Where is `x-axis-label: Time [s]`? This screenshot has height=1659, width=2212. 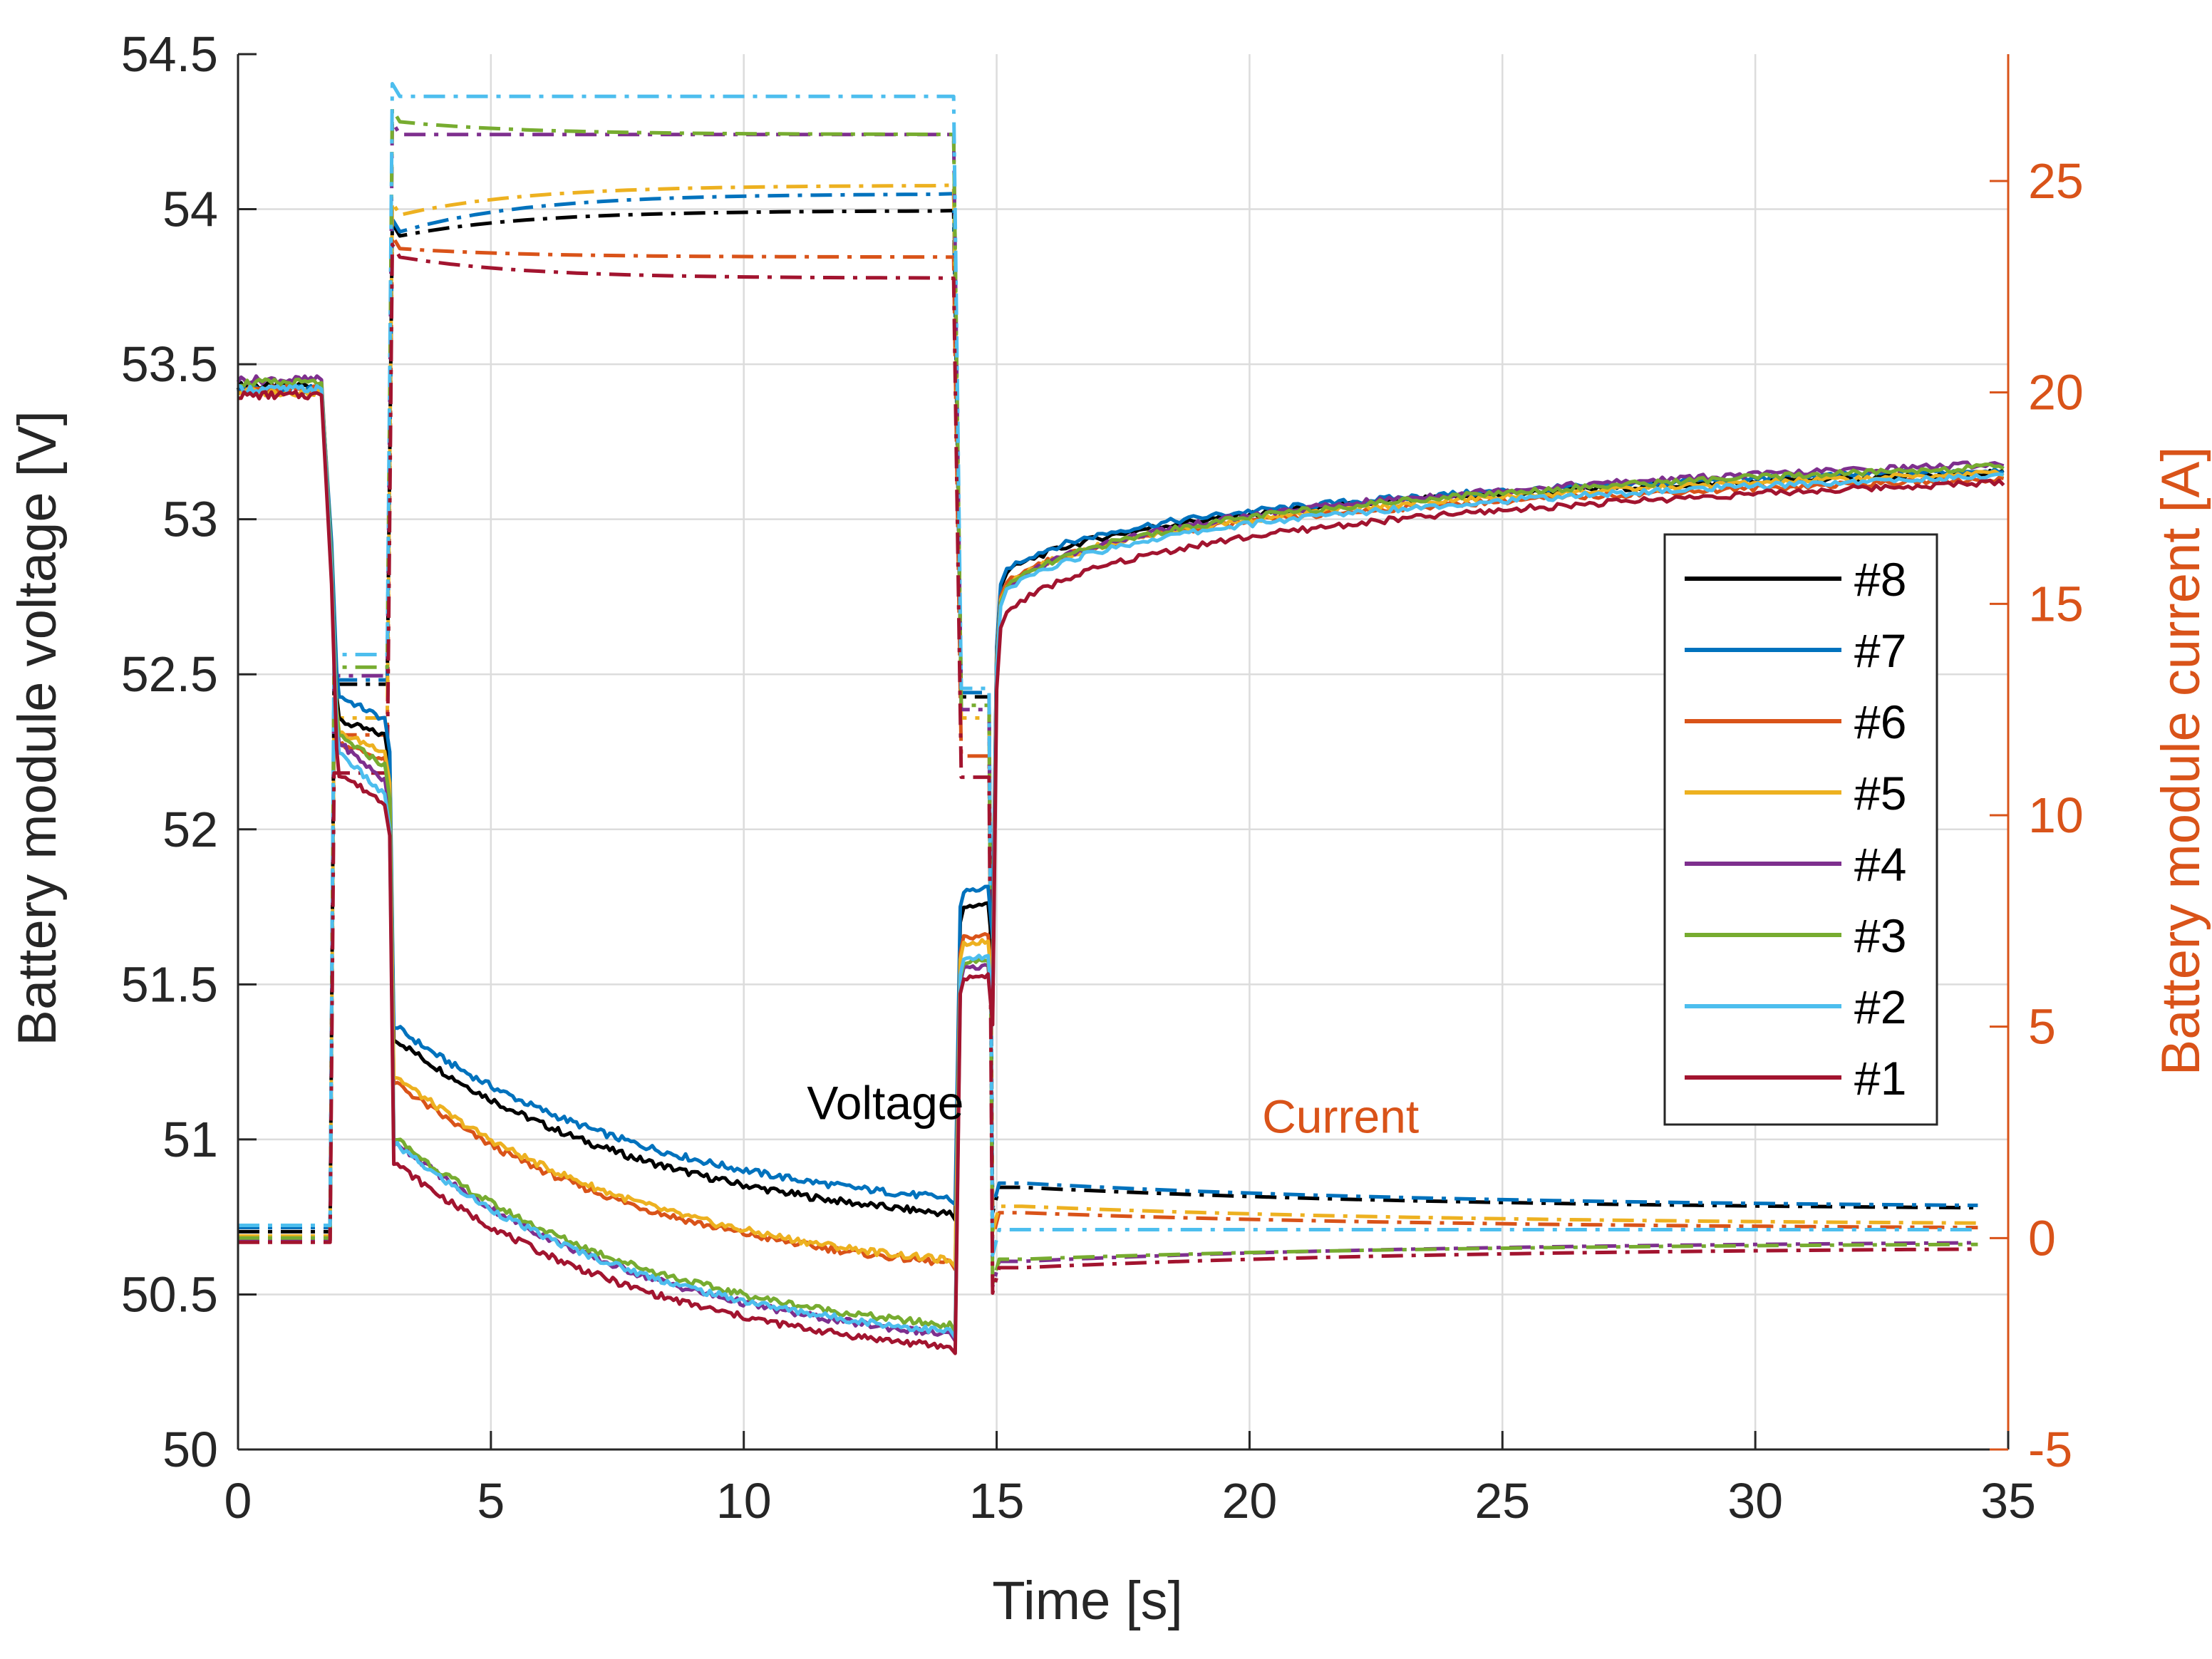
x-axis-label: Time [s] is located at coordinates (1087, 1601).